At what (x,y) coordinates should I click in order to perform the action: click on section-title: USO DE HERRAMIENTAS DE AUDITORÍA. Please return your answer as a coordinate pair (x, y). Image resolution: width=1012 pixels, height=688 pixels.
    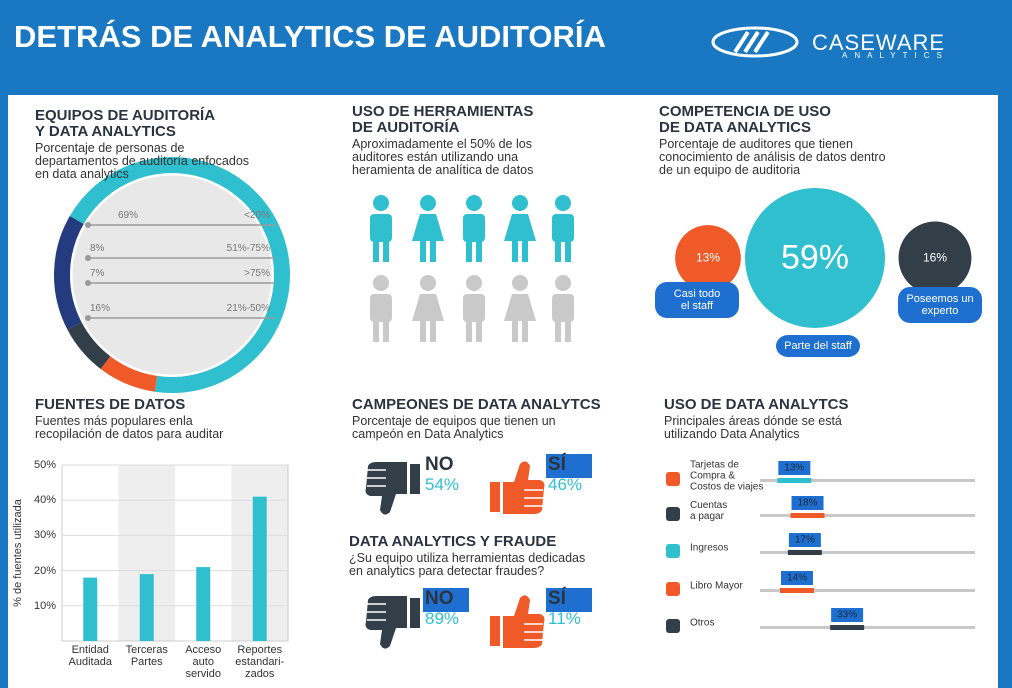
    Looking at the image, I should click on (443, 119).